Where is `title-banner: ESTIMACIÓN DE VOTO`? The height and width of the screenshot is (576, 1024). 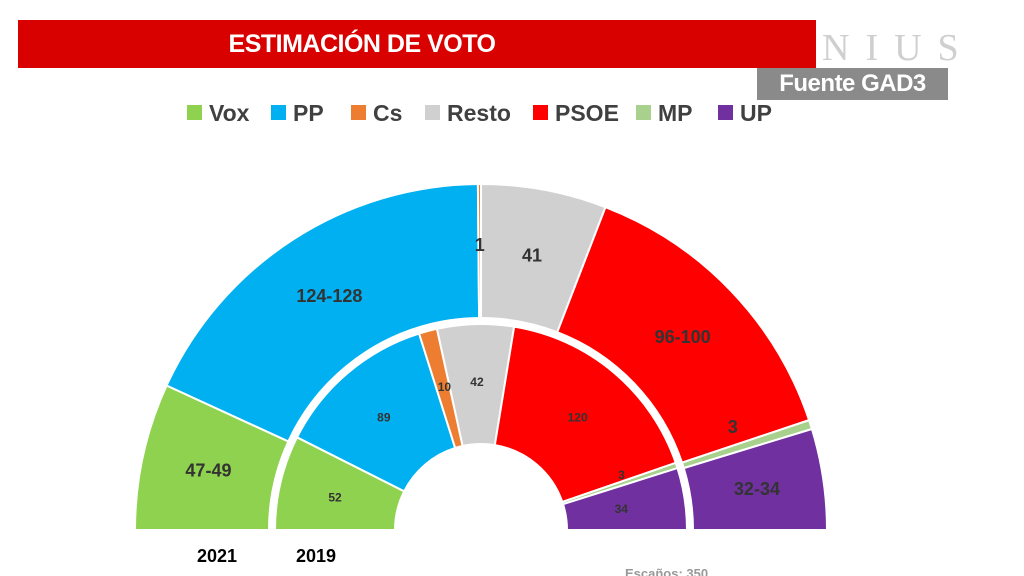 title-banner: ESTIMACIÓN DE VOTO is located at coordinates (417, 44).